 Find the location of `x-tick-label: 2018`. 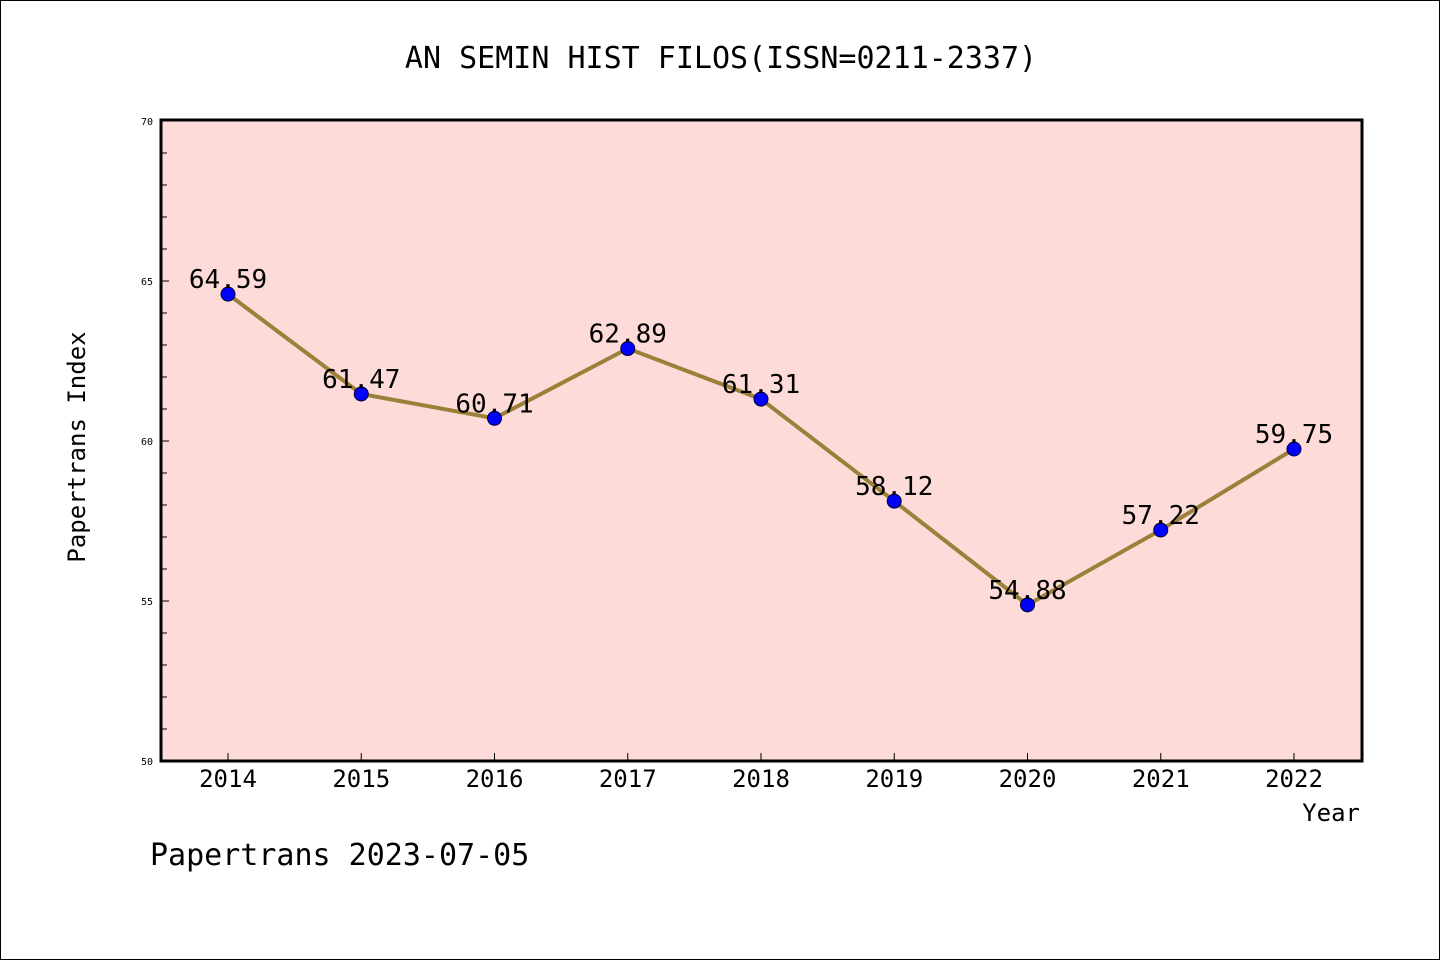

x-tick-label: 2018 is located at coordinates (761, 779).